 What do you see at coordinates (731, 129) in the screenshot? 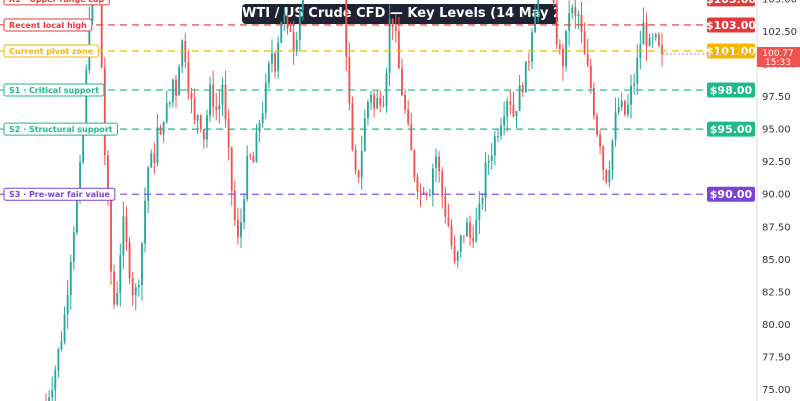
I see `level-badge-label: $95.00` at bounding box center [731, 129].